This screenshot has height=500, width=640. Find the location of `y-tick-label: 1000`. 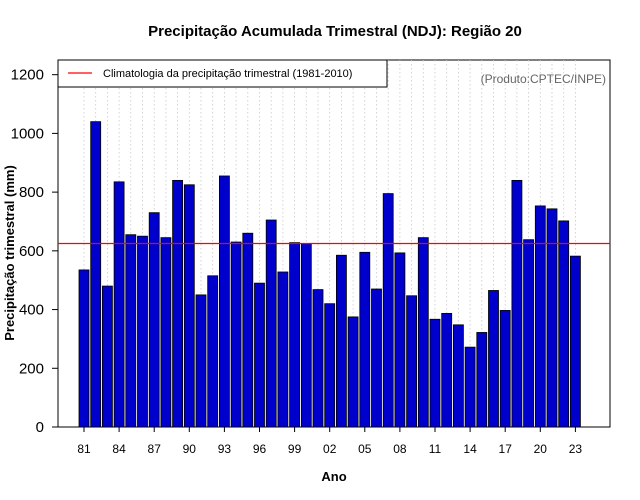

y-tick-label: 1000 is located at coordinates (27, 133).